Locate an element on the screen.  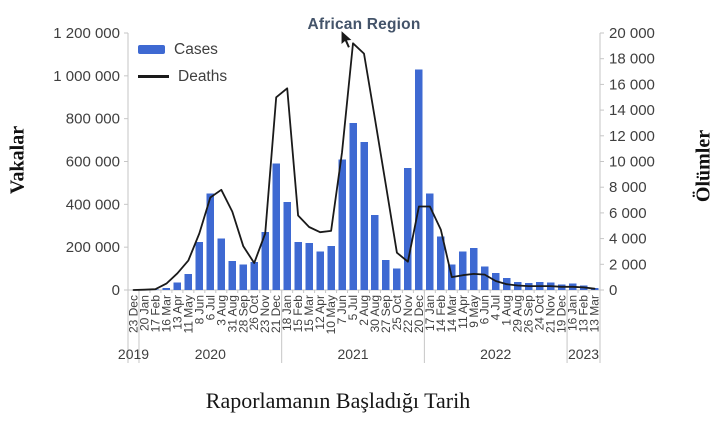
x-axis-category-label: 2 Aug is located at coordinates (364, 310).